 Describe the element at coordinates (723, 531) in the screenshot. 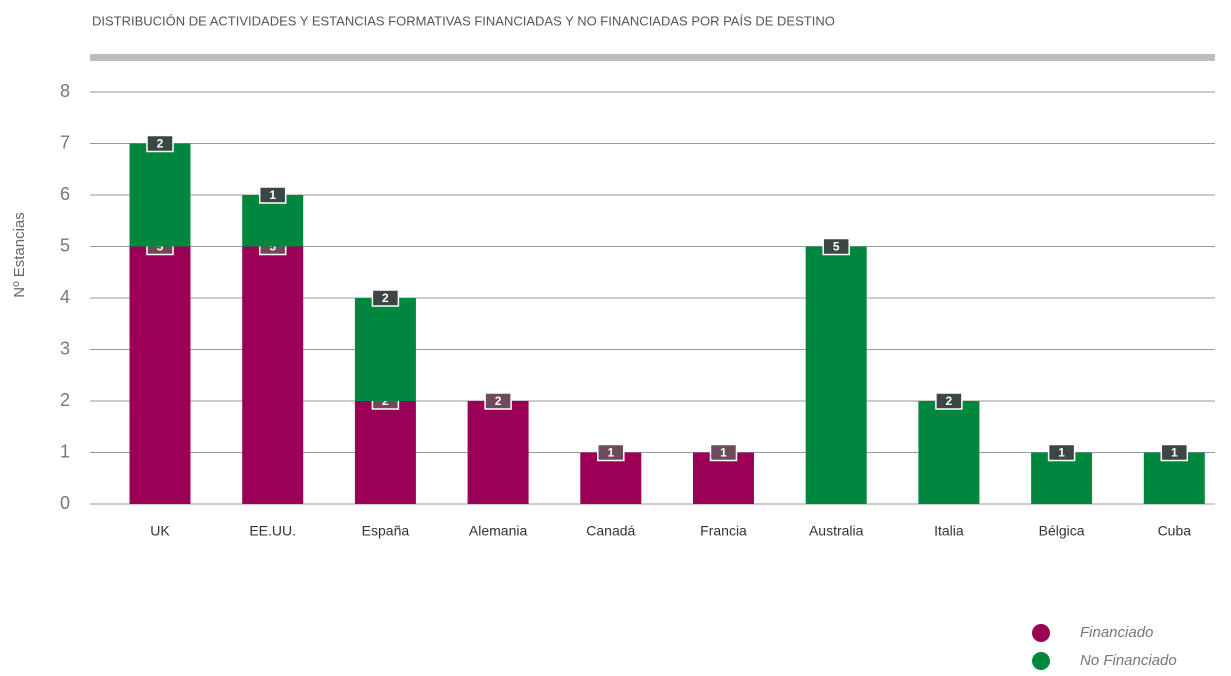

I see `x-tick-label: Francia` at that location.